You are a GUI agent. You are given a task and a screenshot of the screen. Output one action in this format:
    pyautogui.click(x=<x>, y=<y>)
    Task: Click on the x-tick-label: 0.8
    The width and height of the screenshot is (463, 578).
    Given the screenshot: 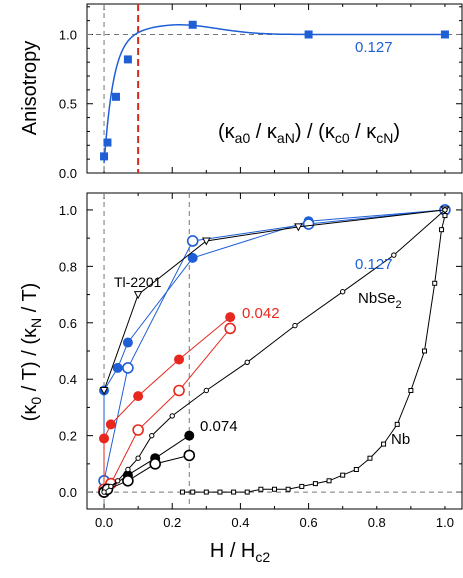 What is the action you would take?
    pyautogui.click(x=377, y=522)
    